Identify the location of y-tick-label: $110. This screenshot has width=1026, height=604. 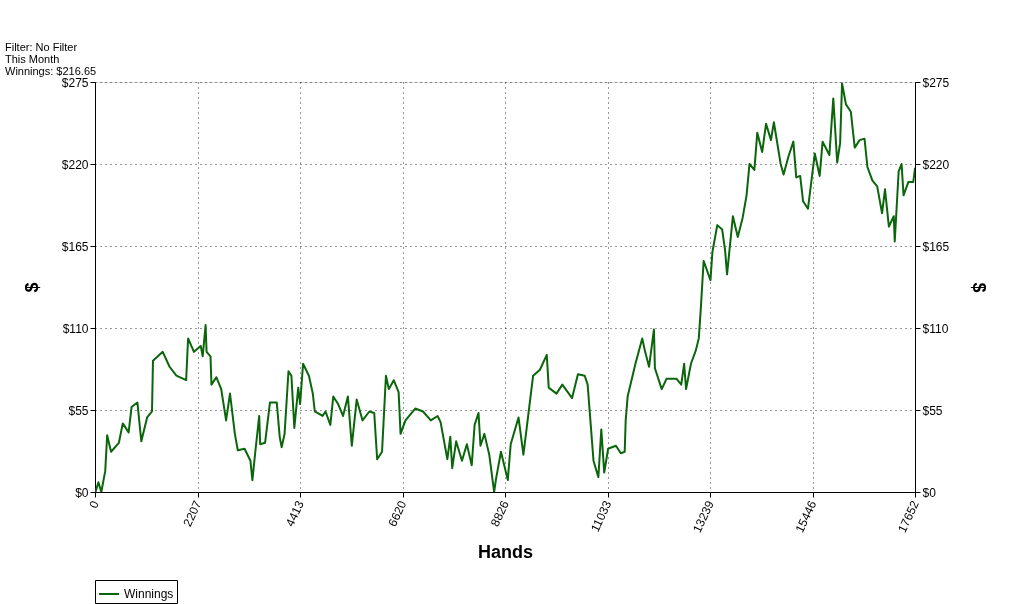
(75, 328).